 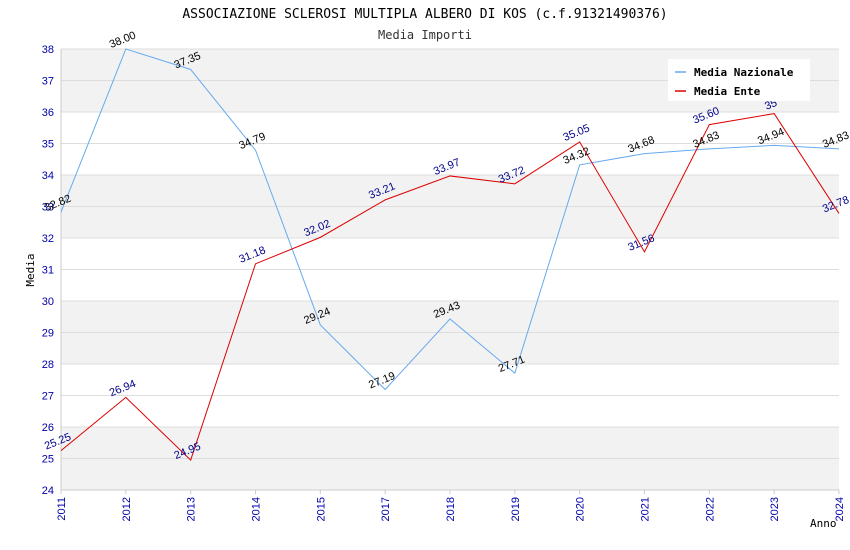 What do you see at coordinates (48, 334) in the screenshot?
I see `y-tick-label: 29` at bounding box center [48, 334].